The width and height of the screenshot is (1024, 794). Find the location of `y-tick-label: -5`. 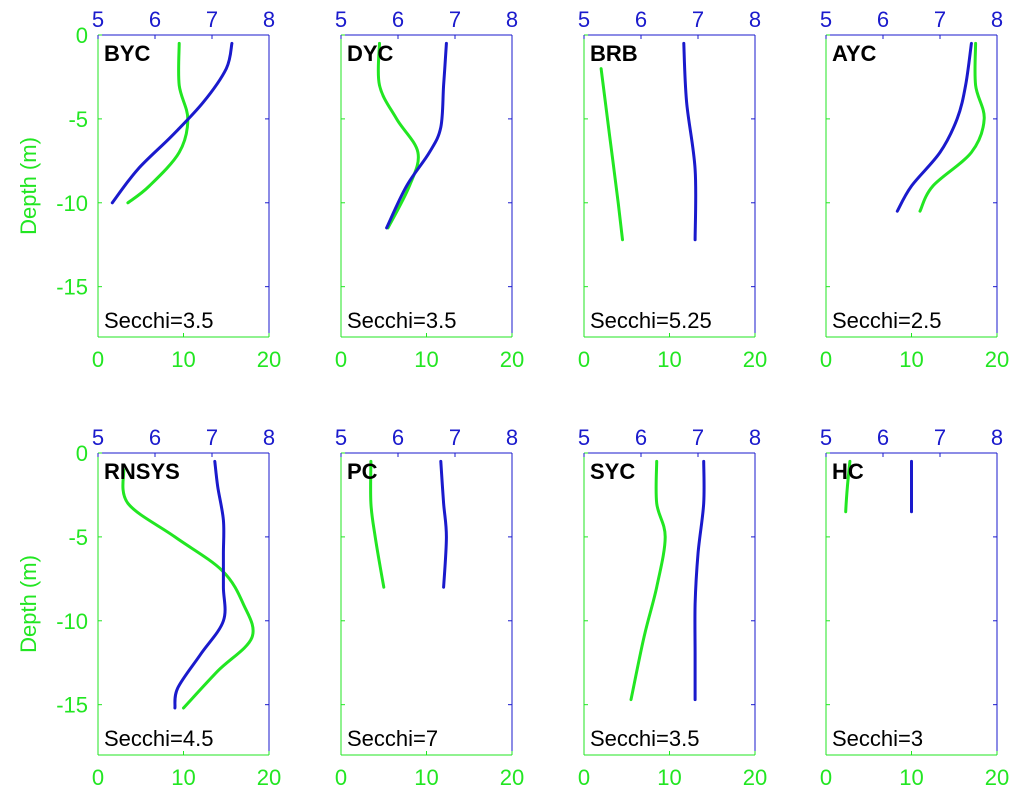

y-tick-label: -5 is located at coordinates (78, 119).